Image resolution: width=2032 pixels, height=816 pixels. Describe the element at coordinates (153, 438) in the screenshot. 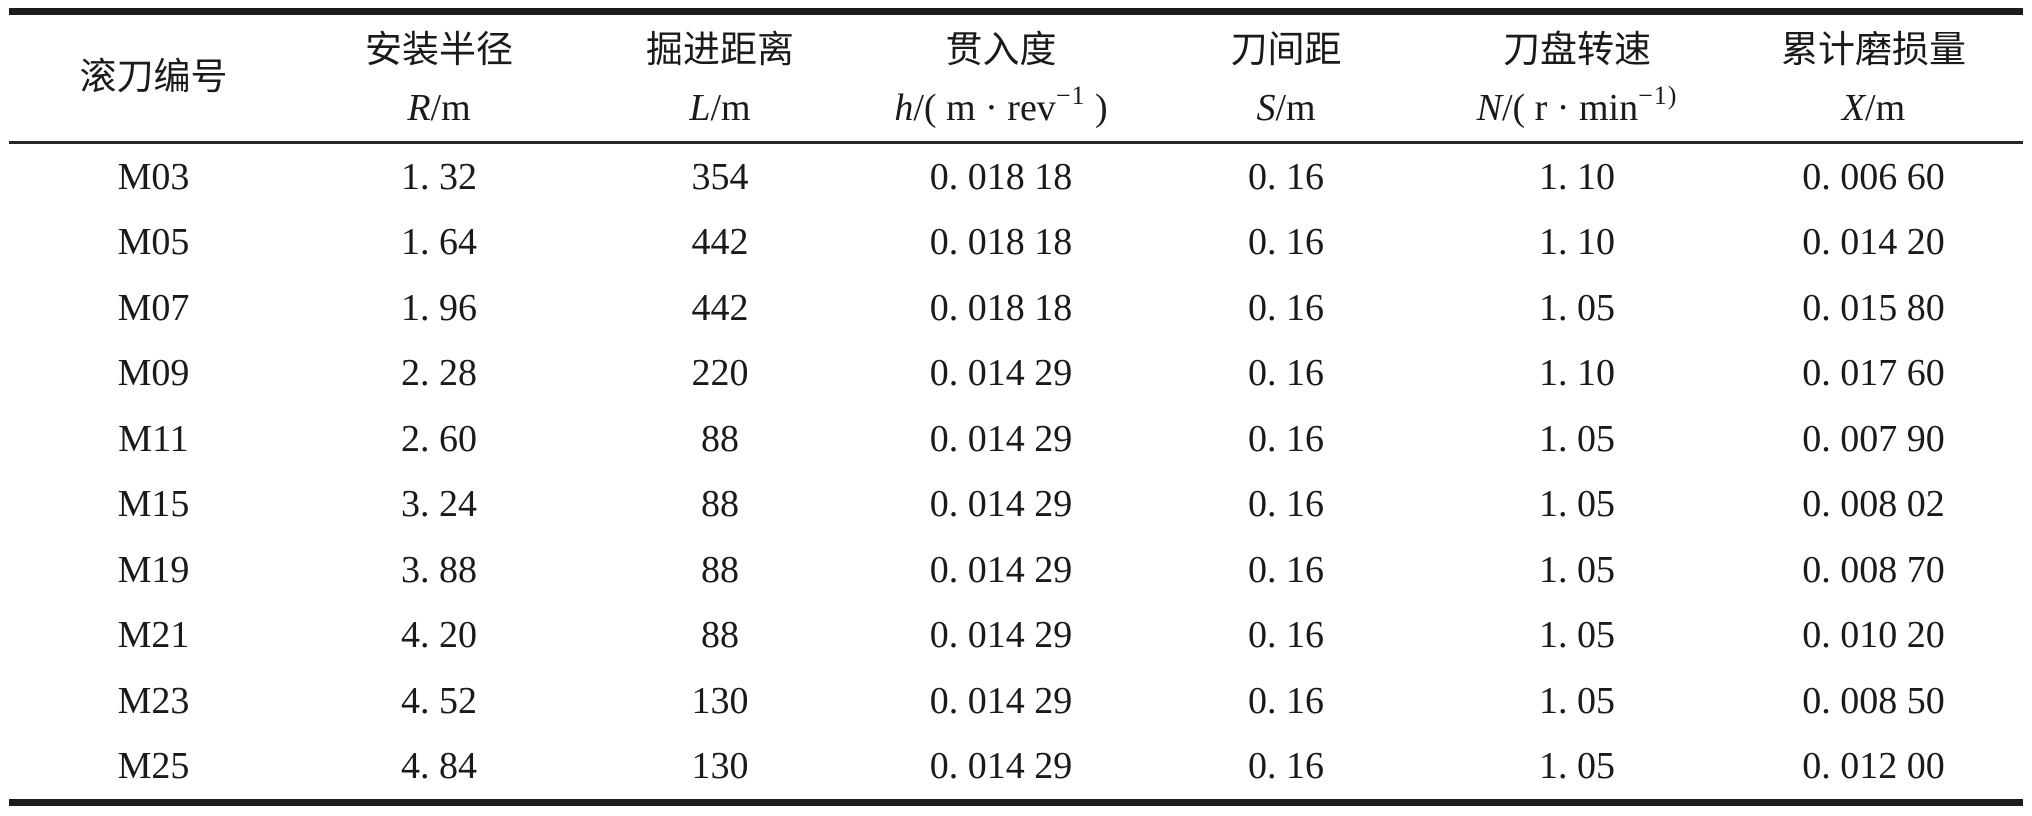

I see `cell-cutter-number: M11` at that location.